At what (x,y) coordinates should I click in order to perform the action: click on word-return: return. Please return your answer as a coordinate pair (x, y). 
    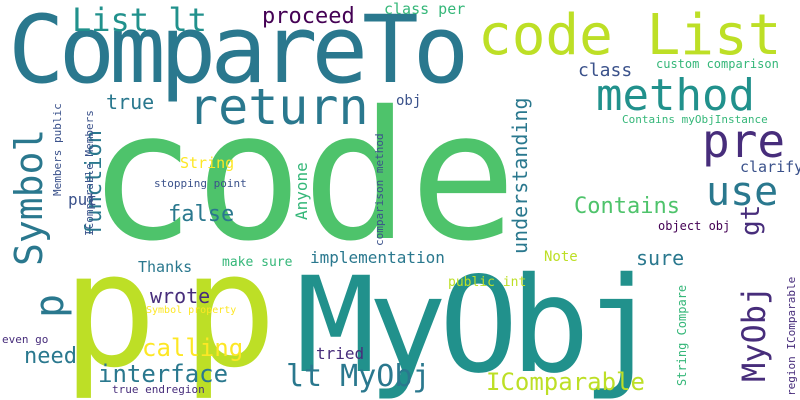
    Looking at the image, I should click on (278, 107).